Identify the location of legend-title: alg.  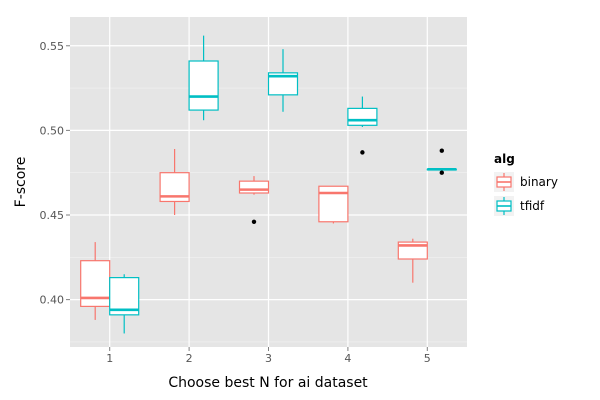
(504, 159).